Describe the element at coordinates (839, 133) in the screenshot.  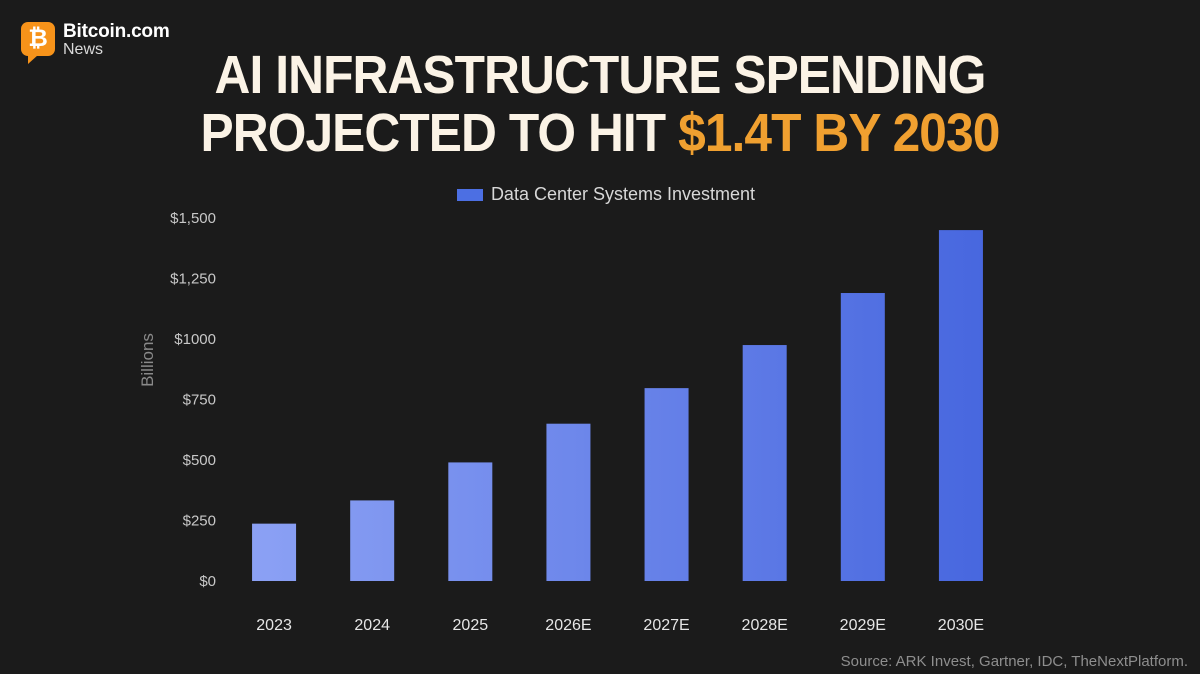
I see `title-accent: $1.4T BY 2030` at that location.